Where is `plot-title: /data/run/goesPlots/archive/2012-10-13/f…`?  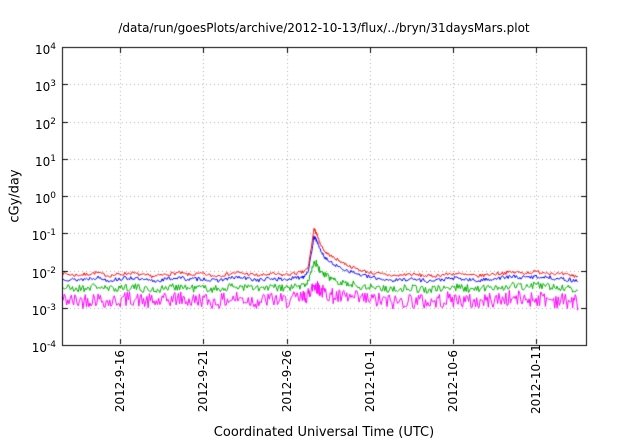 plot-title: /data/run/goesPlots/archive/2012-10-13/f… is located at coordinates (324, 28).